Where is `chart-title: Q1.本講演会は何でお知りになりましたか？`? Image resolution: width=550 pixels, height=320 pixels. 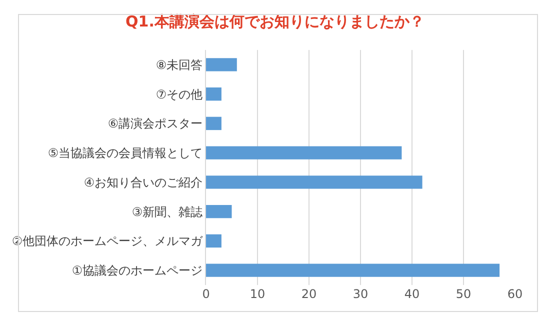 chart-title: Q1.本講演会は何でお知りになりましたか？ is located at coordinates (275, 21).